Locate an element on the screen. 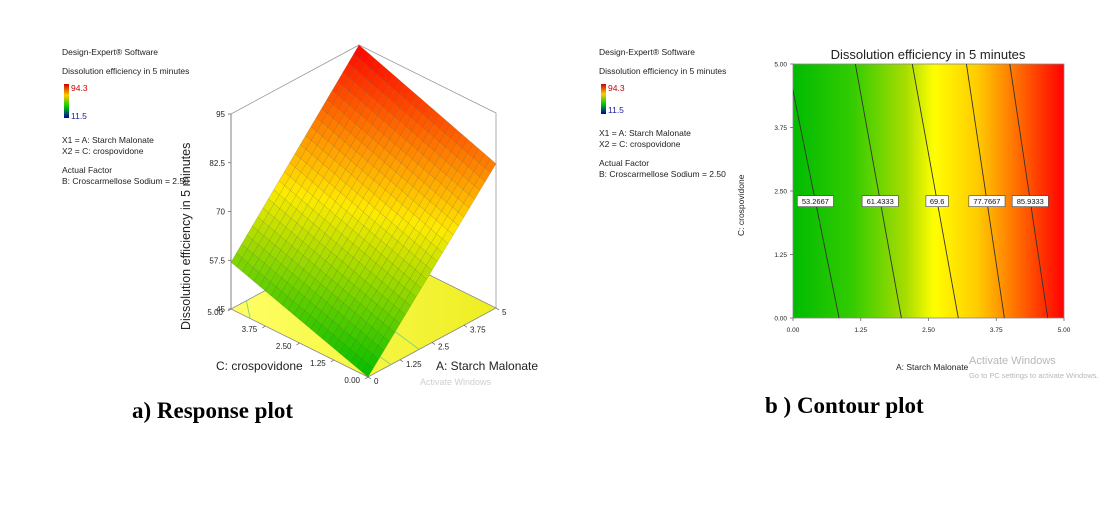 This screenshot has width=1110, height=518. contour-x-tick-label: 3.75 is located at coordinates (996, 330).